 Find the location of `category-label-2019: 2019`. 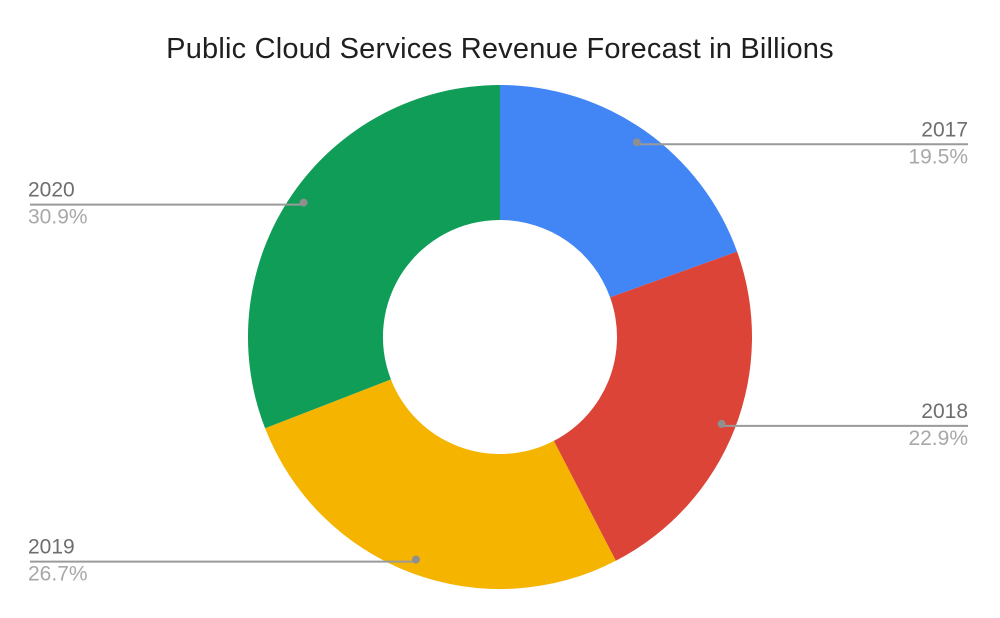

category-label-2019: 2019 is located at coordinates (51, 547).